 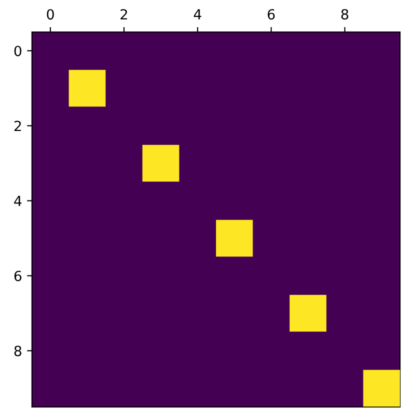 What do you see at coordinates (17, 126) in the screenshot?
I see `y-tick-label: 2` at bounding box center [17, 126].